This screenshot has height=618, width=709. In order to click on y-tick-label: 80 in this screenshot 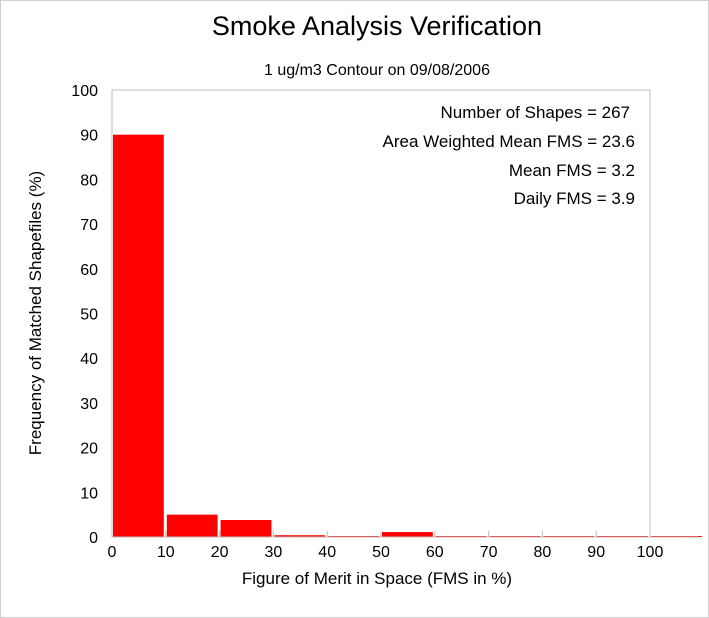, I will do `click(89, 180)`.